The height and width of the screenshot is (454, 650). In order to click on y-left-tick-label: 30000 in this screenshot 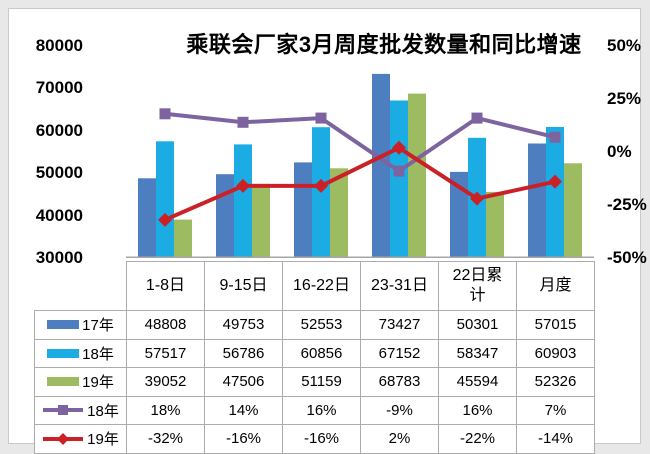, I will do `click(59, 257)`.